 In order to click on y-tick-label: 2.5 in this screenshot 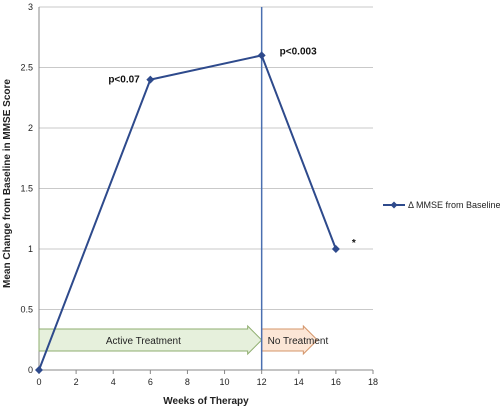, I will do `click(26, 68)`.